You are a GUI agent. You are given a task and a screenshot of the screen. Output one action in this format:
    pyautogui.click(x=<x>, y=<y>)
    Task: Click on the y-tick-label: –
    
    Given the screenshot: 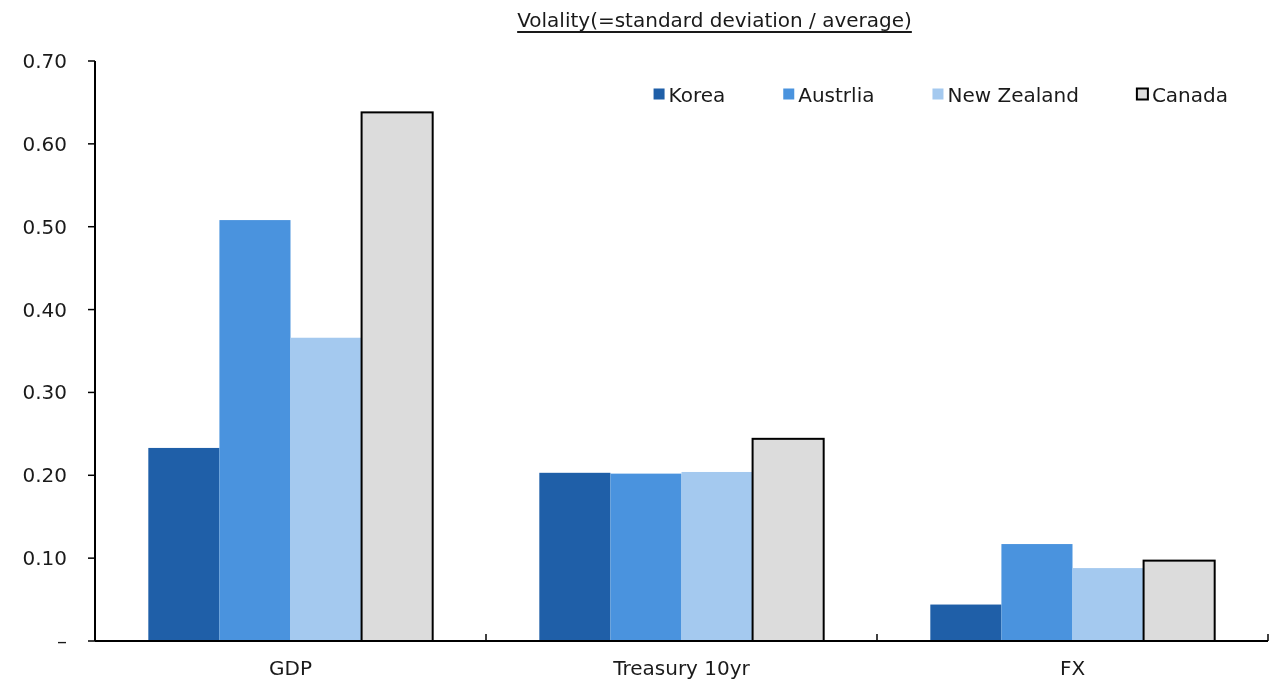 What is the action you would take?
    pyautogui.click(x=62, y=641)
    